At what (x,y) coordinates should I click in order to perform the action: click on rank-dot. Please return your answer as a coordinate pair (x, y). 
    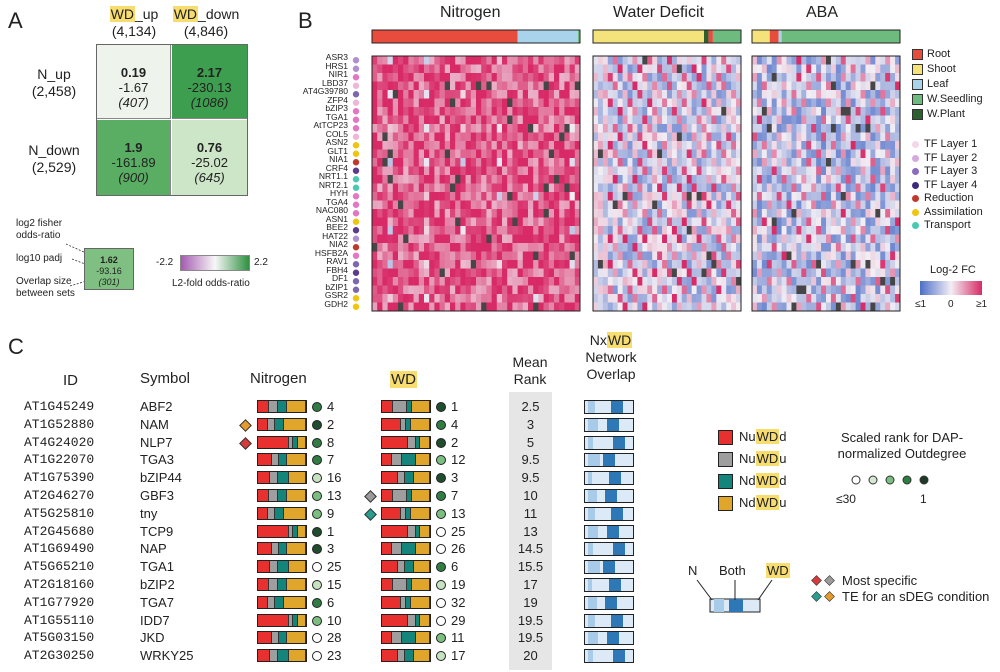
    Looking at the image, I should click on (441, 620).